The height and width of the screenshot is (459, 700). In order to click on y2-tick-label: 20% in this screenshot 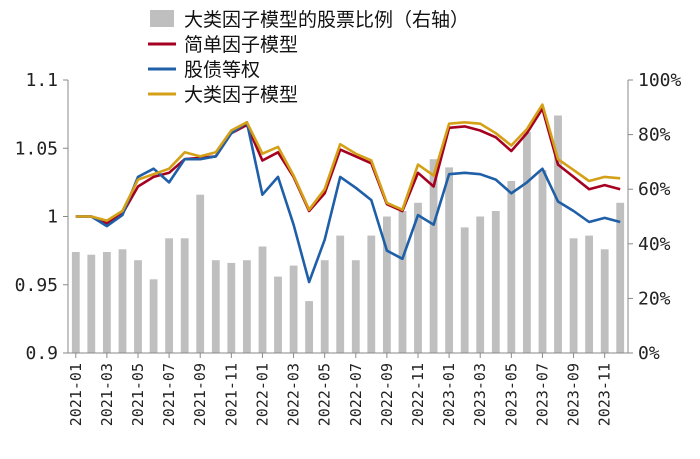, I will do `click(654, 298)`.